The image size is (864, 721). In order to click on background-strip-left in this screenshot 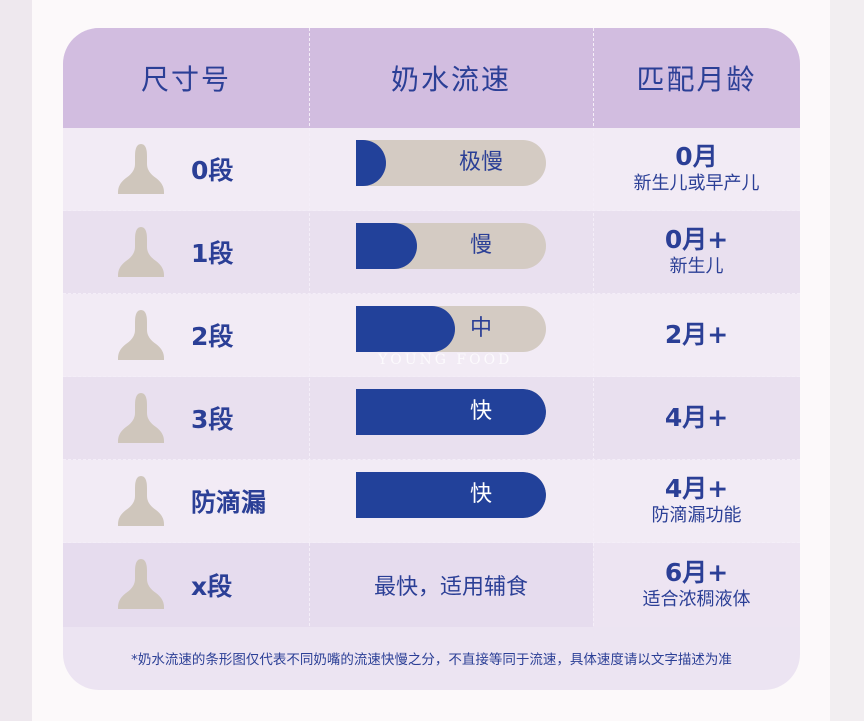, I will do `click(16, 360)`.